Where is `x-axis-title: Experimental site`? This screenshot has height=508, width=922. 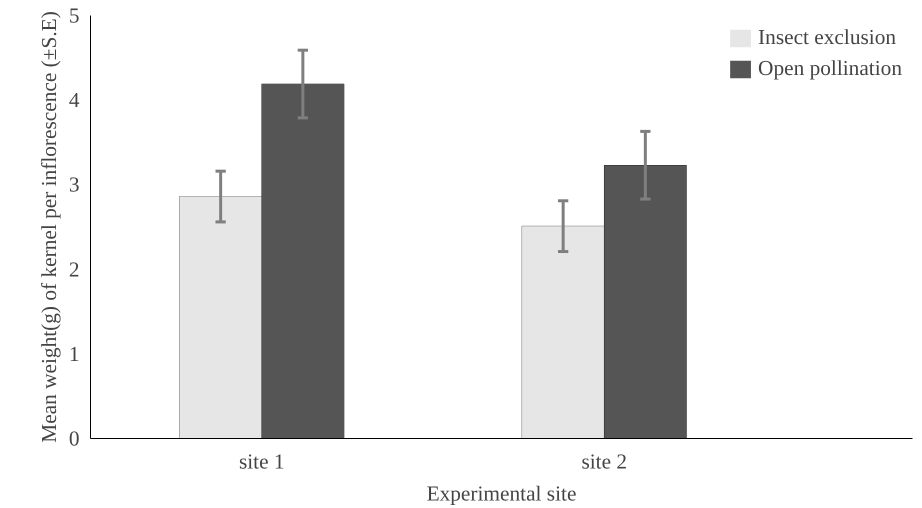 x-axis-title: Experimental site is located at coordinates (501, 494).